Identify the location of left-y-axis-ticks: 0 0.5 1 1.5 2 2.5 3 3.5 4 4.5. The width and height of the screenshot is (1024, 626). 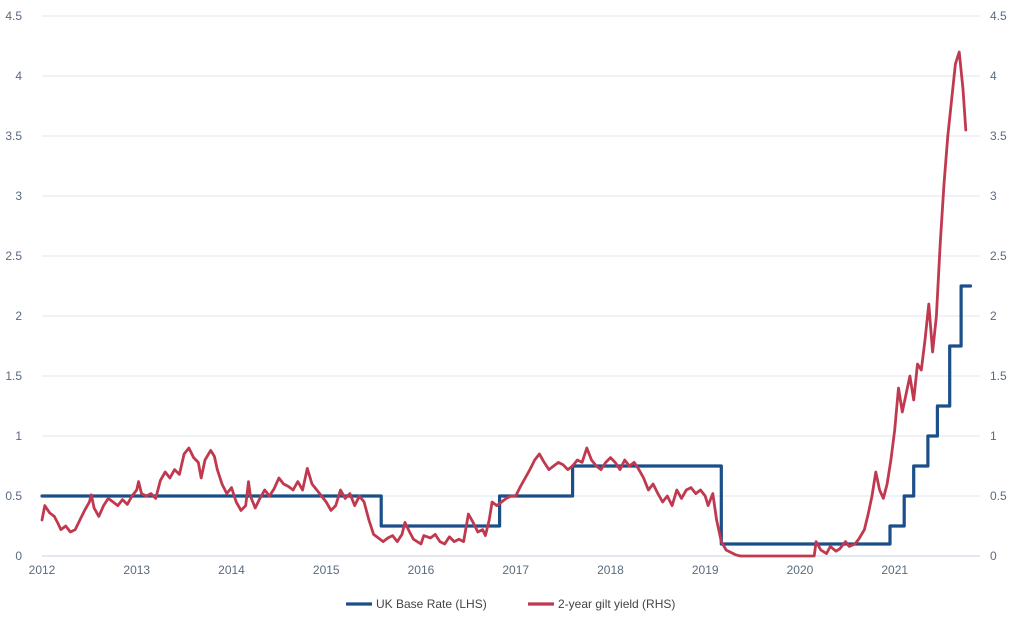
(13, 286).